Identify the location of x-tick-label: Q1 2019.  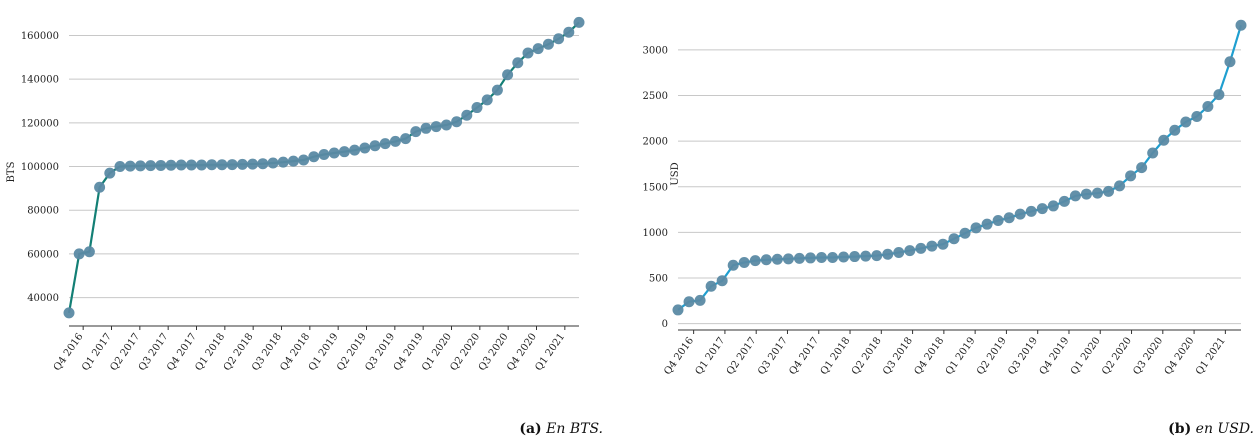
(961, 356).